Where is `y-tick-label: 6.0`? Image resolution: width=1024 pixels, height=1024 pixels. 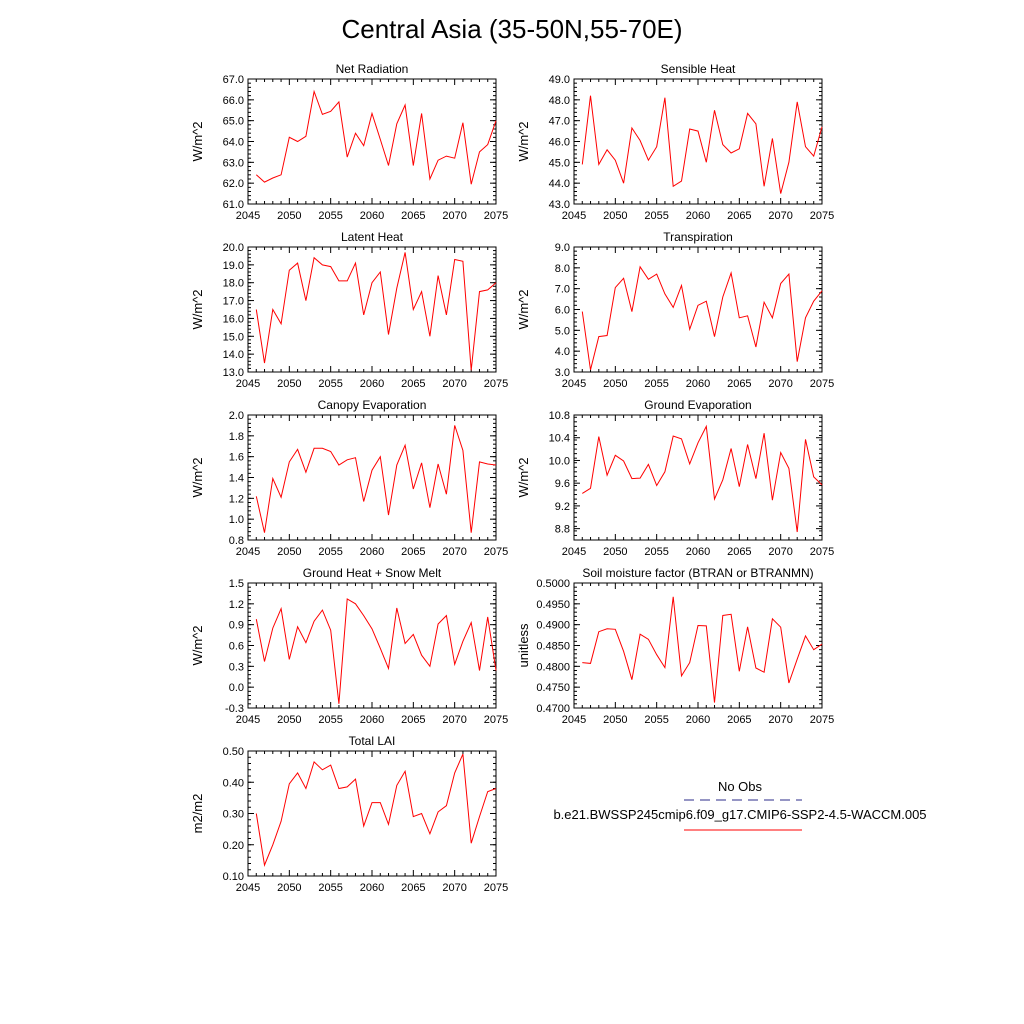
y-tick-label: 6.0 is located at coordinates (562, 311).